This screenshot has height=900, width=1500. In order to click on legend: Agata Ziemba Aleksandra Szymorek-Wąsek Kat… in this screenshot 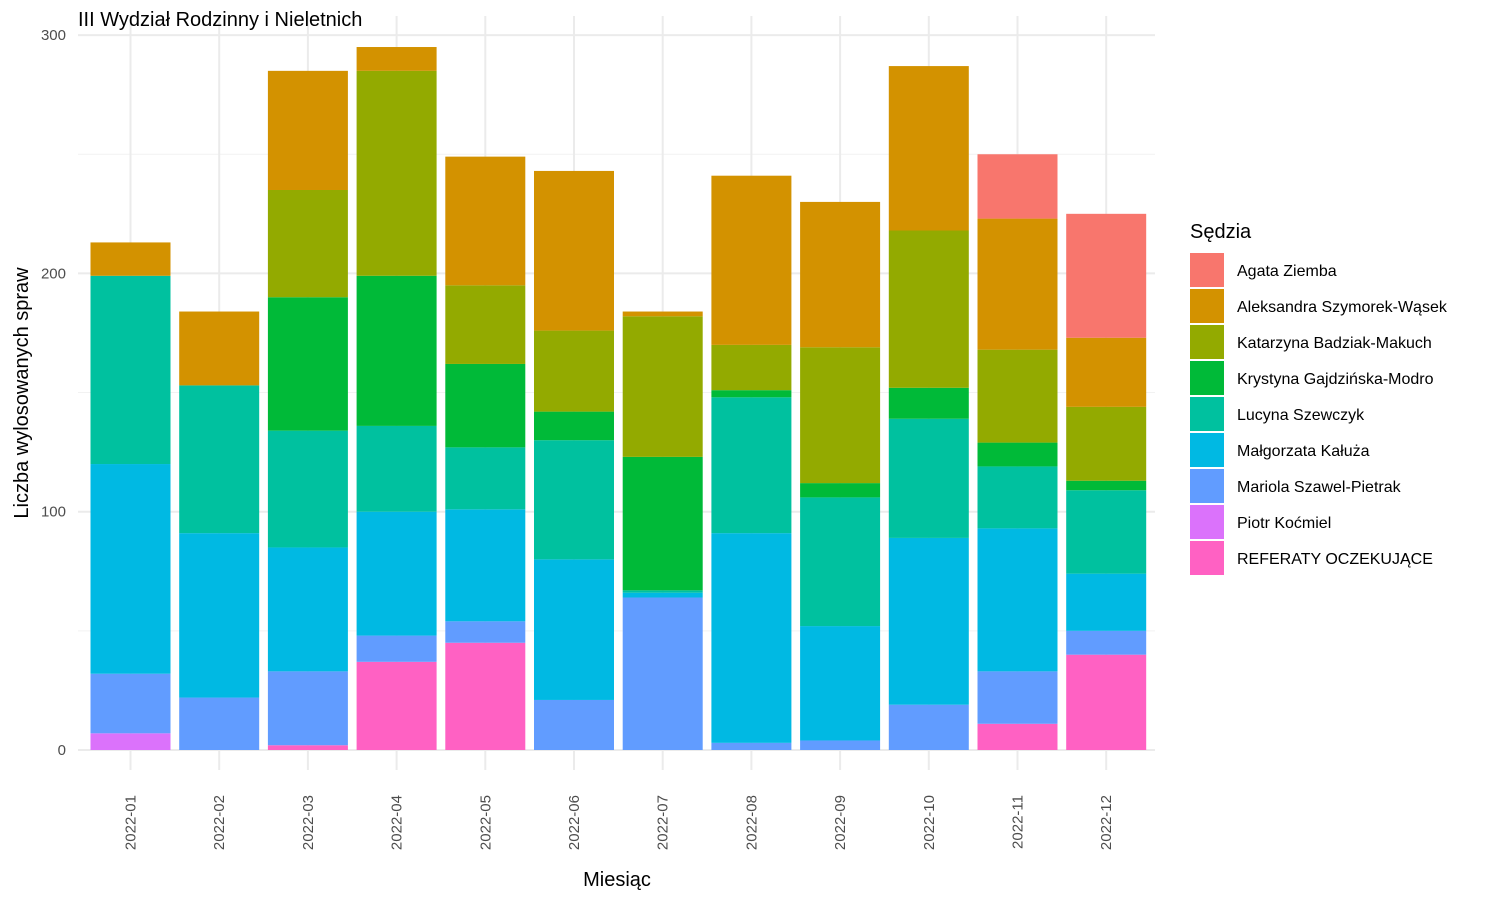, I will do `click(1319, 414)`.